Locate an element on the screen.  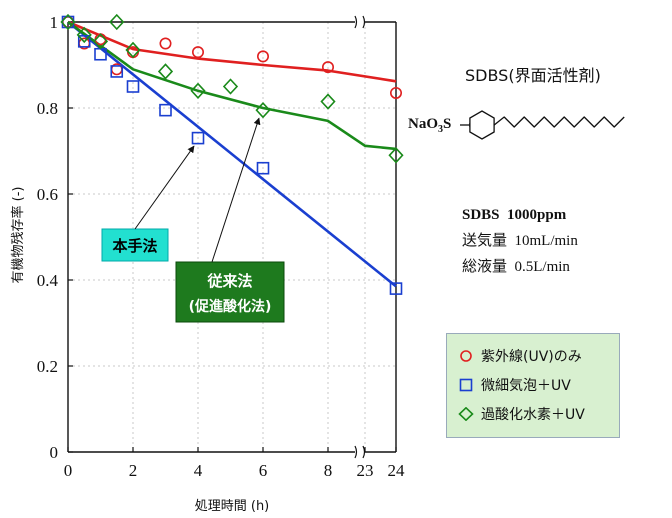
x-tick-label: 24 is located at coordinates (397, 470).